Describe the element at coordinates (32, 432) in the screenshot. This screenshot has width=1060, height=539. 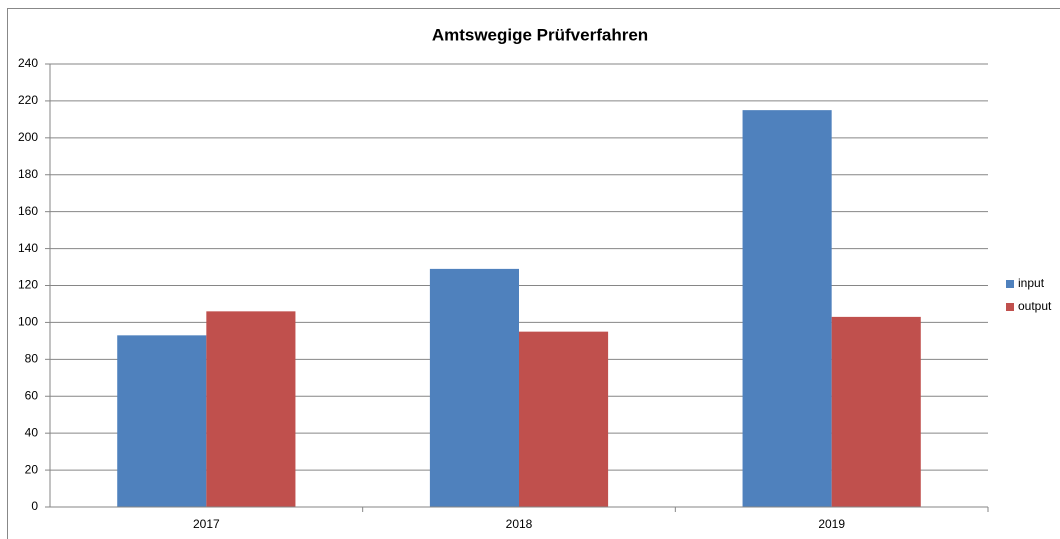
I see `y-tick-label: 40` at that location.